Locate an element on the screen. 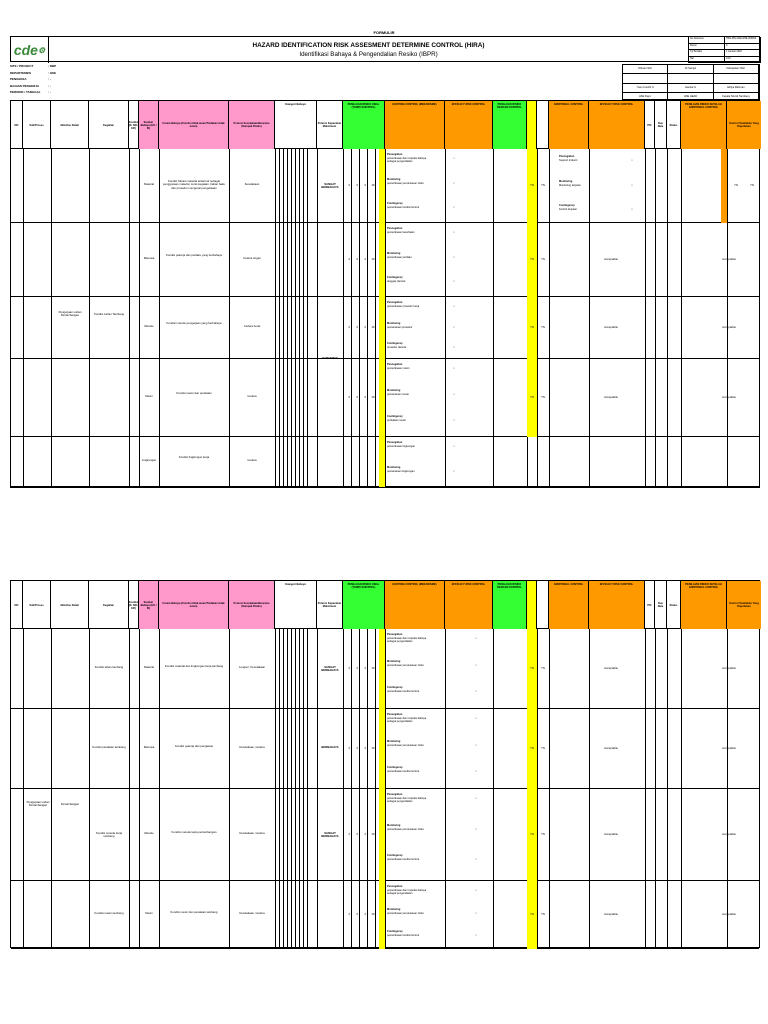 The height and width of the screenshot is (1024, 768). group-kegiatan: Kondisi Lahan Tambang is located at coordinates (109, 314).